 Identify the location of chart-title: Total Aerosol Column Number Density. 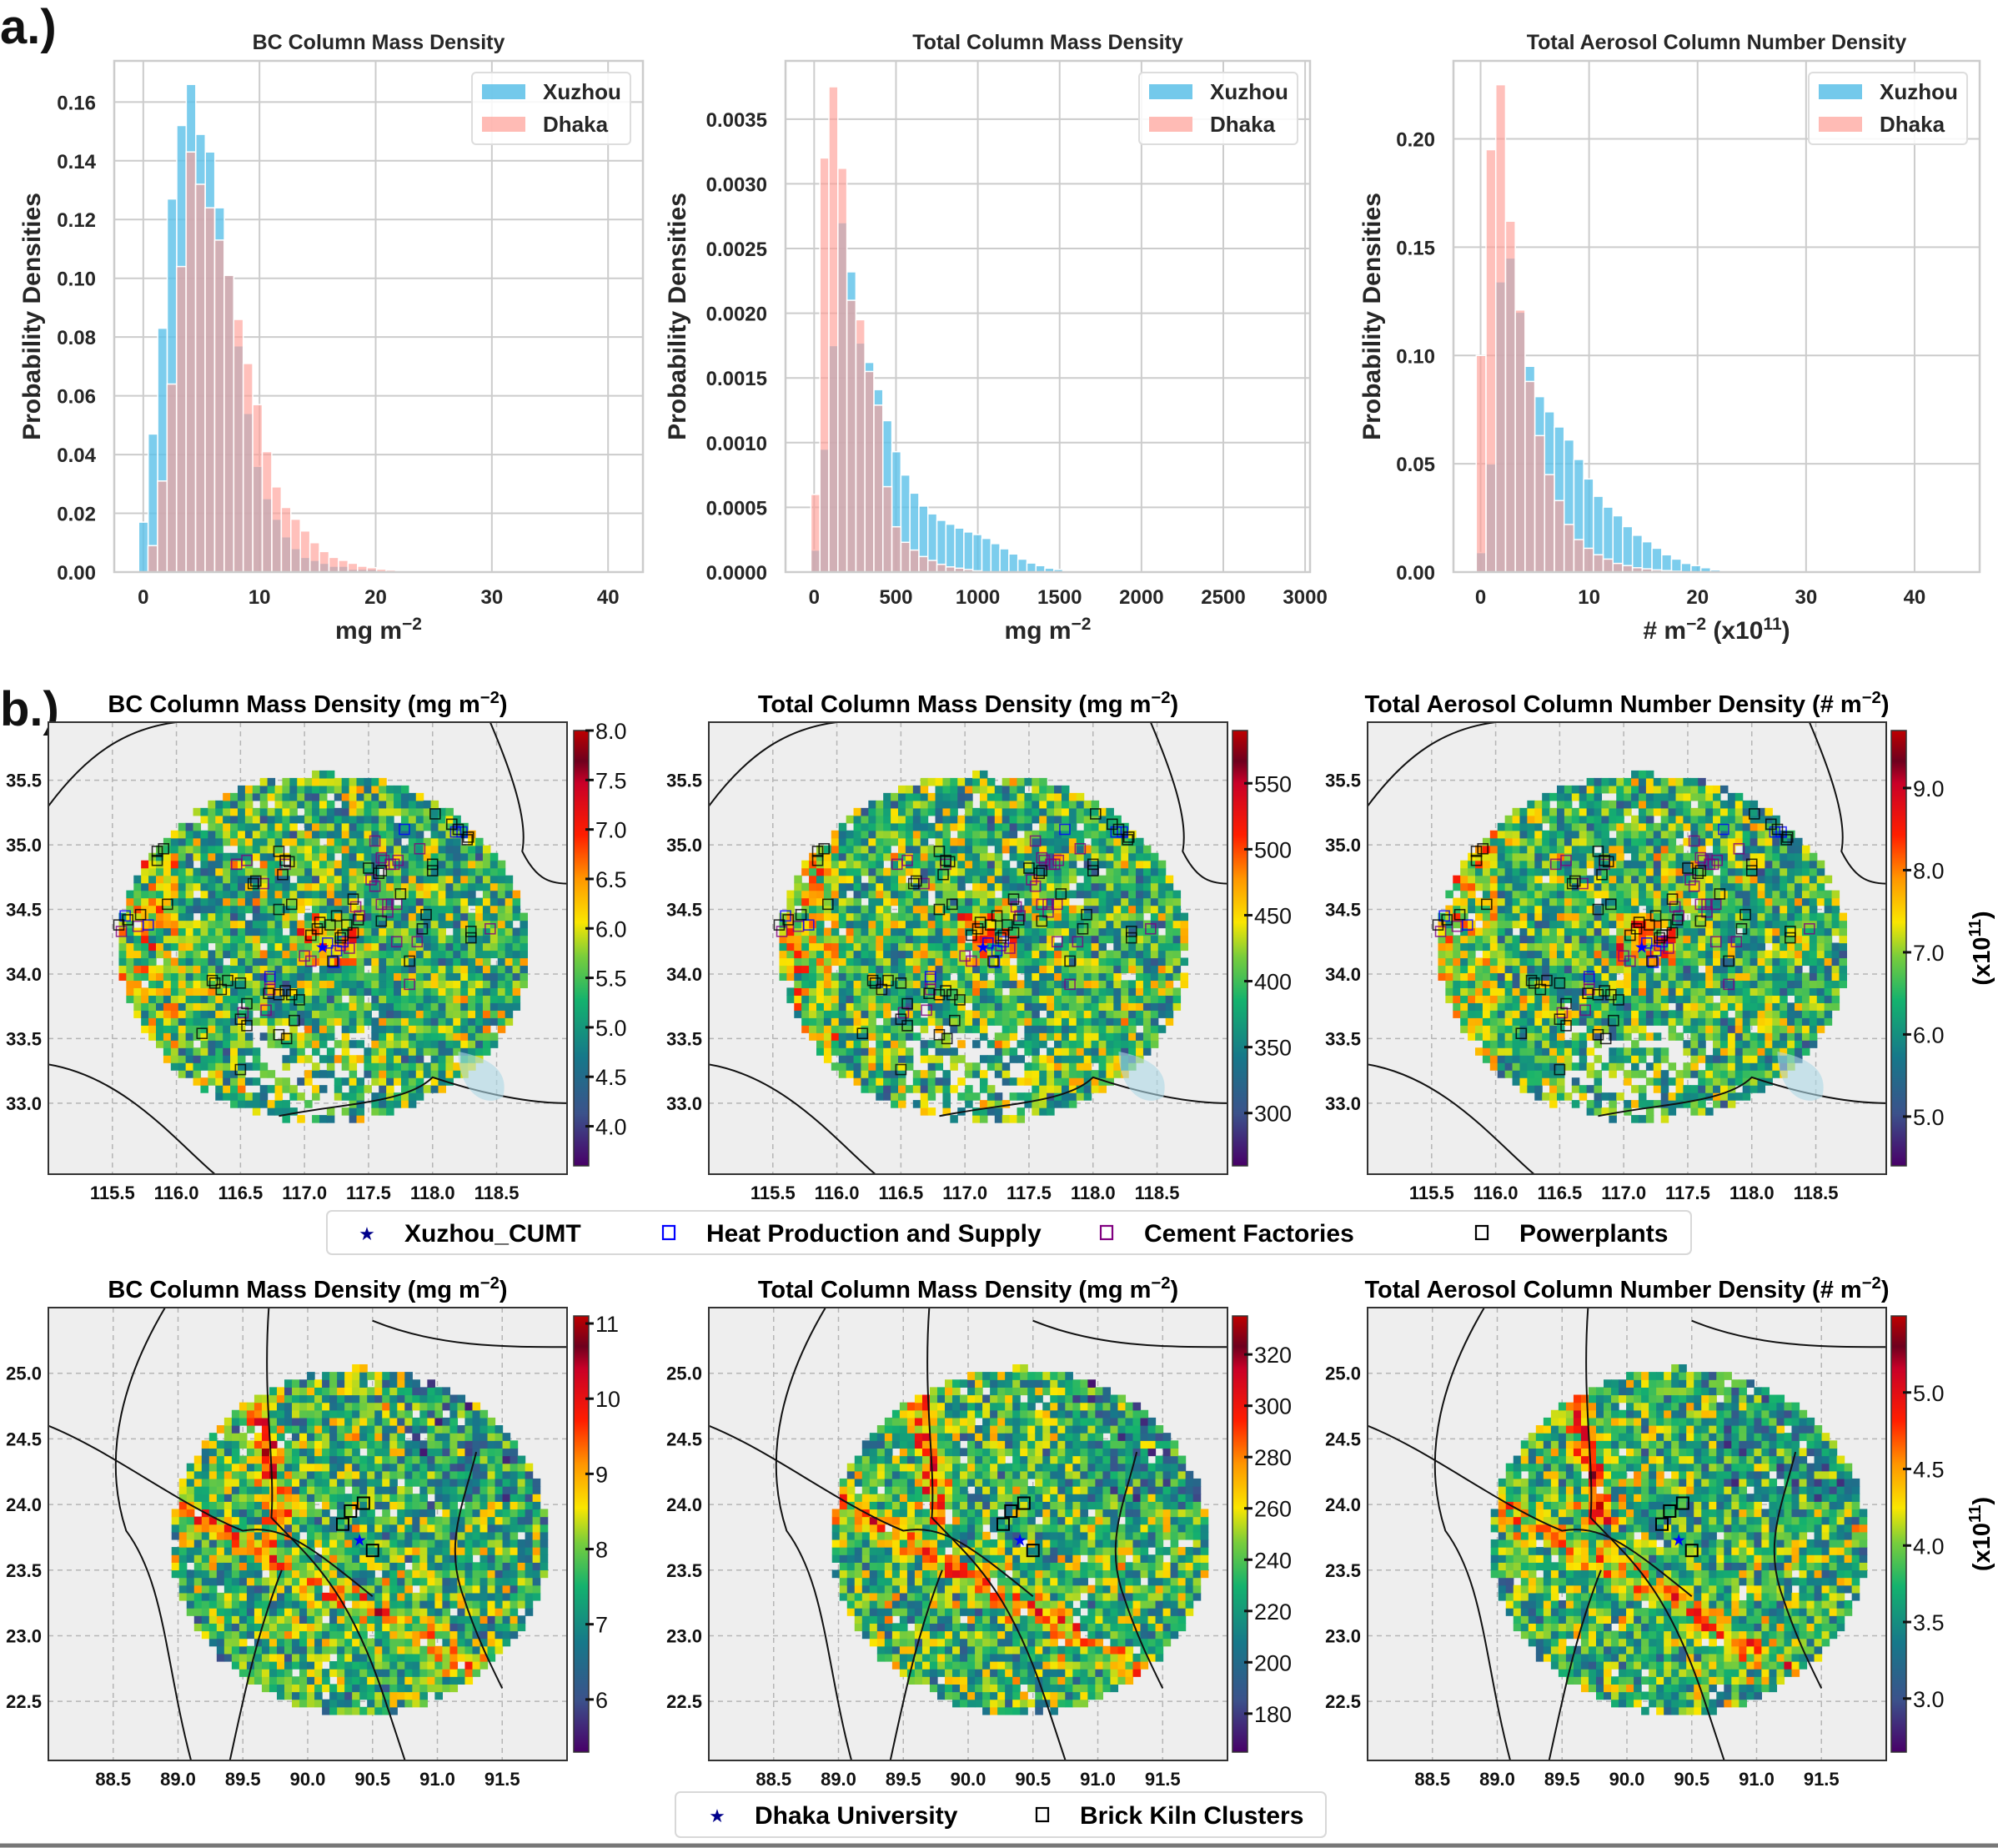
(1717, 42).